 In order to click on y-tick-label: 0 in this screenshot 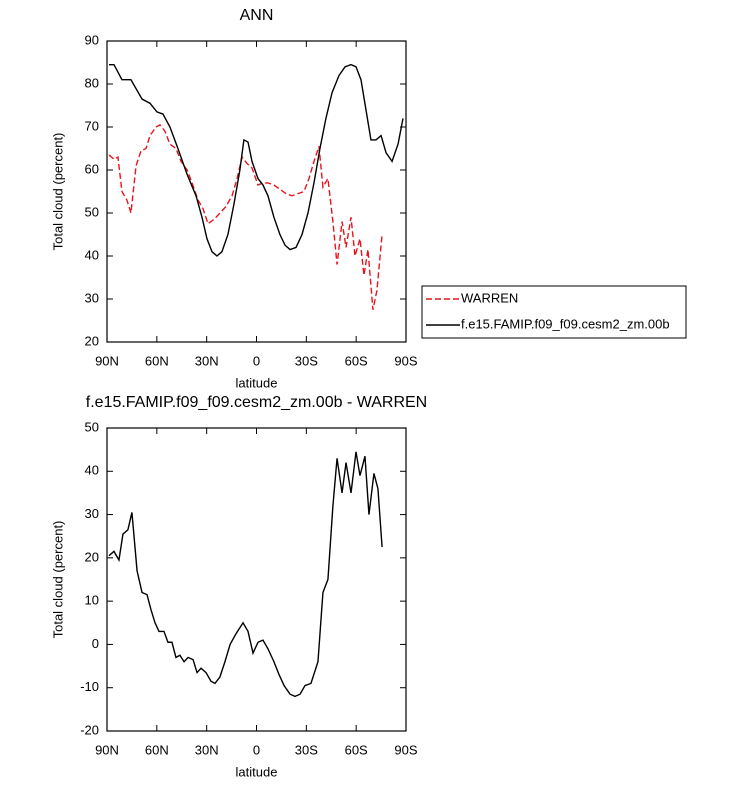, I will do `click(95, 643)`.